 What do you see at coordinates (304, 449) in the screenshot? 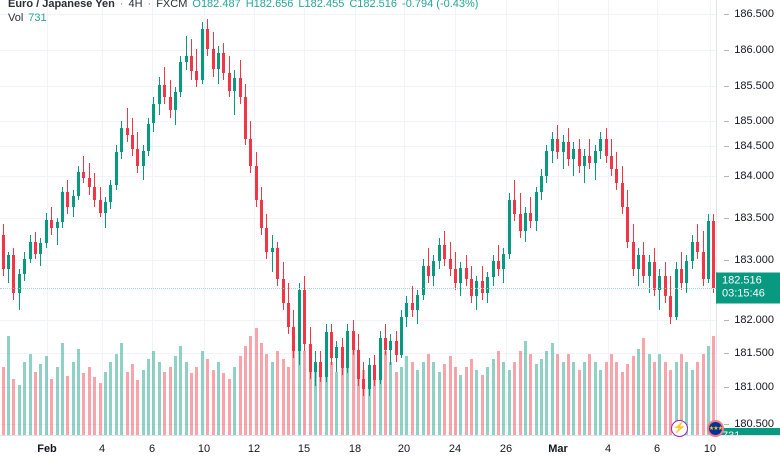
I see `time-tick-label: 15` at bounding box center [304, 449].